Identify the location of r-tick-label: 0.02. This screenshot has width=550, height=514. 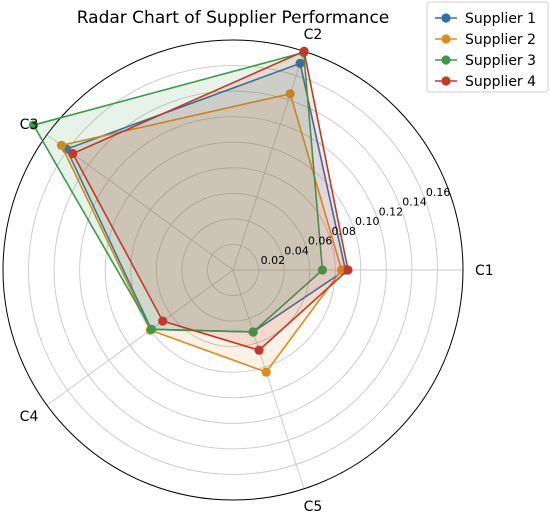
(273, 260).